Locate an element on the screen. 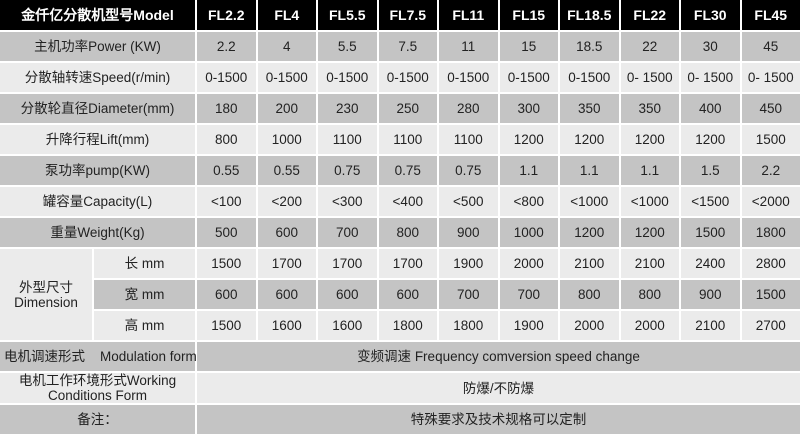  cell-value: 300 is located at coordinates (529, 108).